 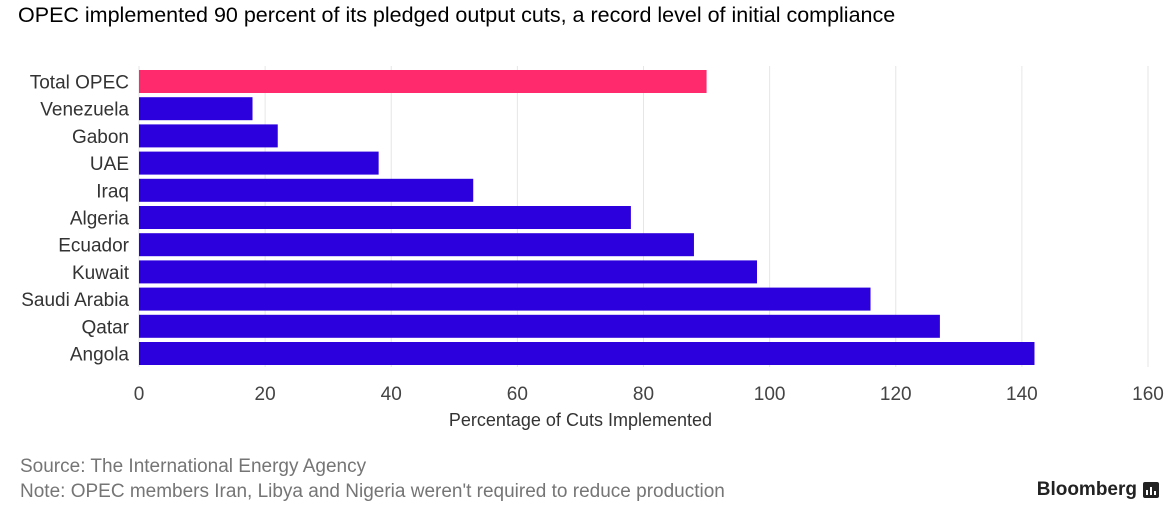 I want to click on x-tick-label: 160, so click(x=1148, y=394).